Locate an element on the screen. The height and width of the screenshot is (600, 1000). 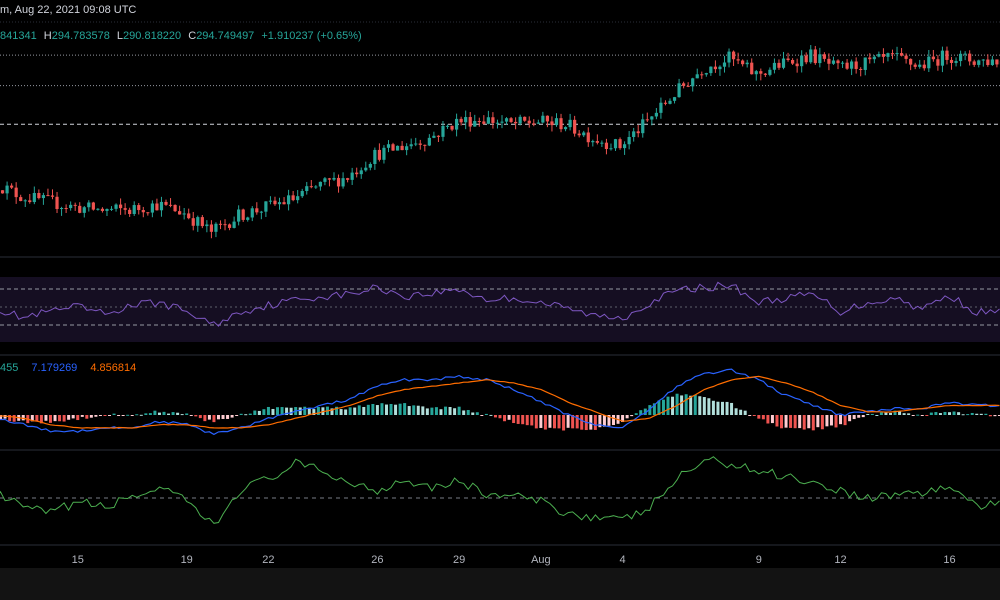
x-tick-label: 16 is located at coordinates (949, 560).